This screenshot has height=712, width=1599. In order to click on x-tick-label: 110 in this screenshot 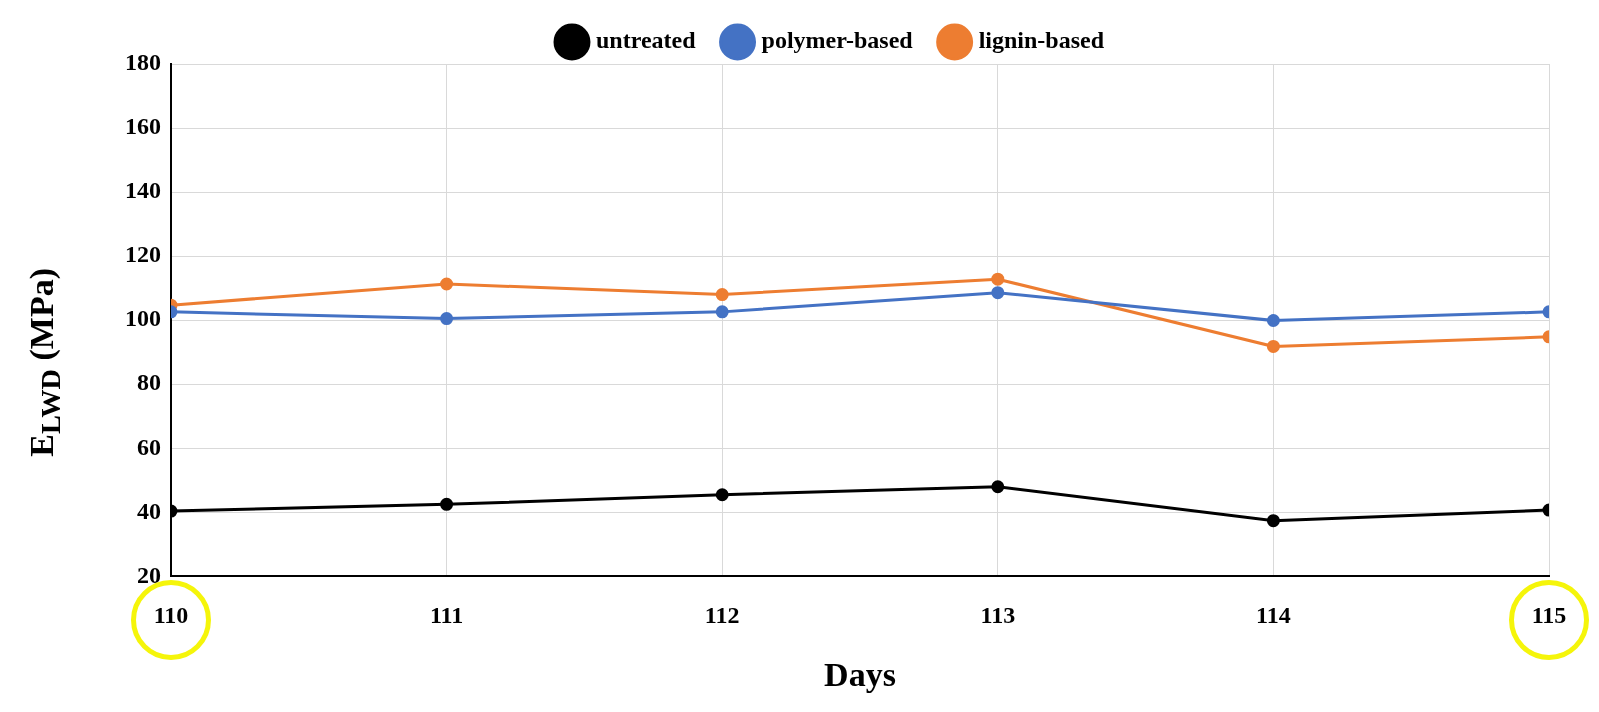, I will do `click(171, 615)`.